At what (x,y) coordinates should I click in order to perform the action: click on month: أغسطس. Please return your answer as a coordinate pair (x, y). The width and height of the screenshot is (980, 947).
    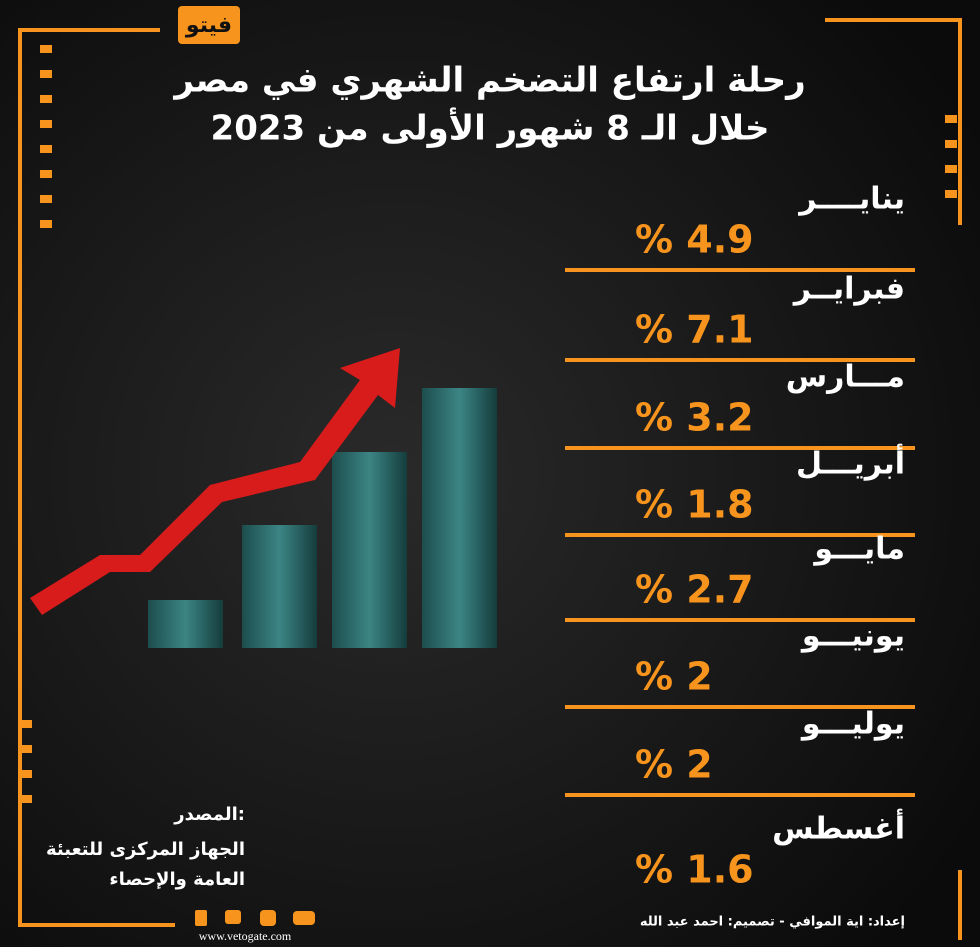
    Looking at the image, I should click on (838, 828).